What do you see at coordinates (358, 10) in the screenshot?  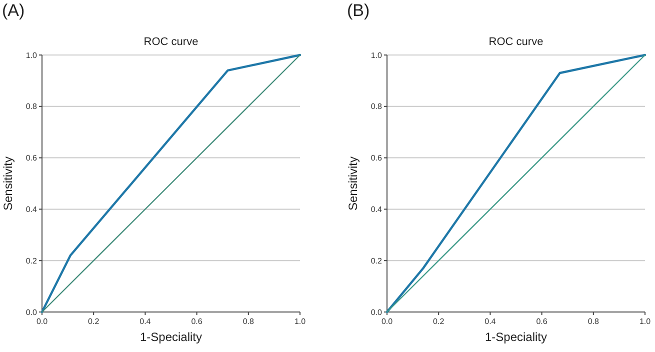 I see `text: (B)` at bounding box center [358, 10].